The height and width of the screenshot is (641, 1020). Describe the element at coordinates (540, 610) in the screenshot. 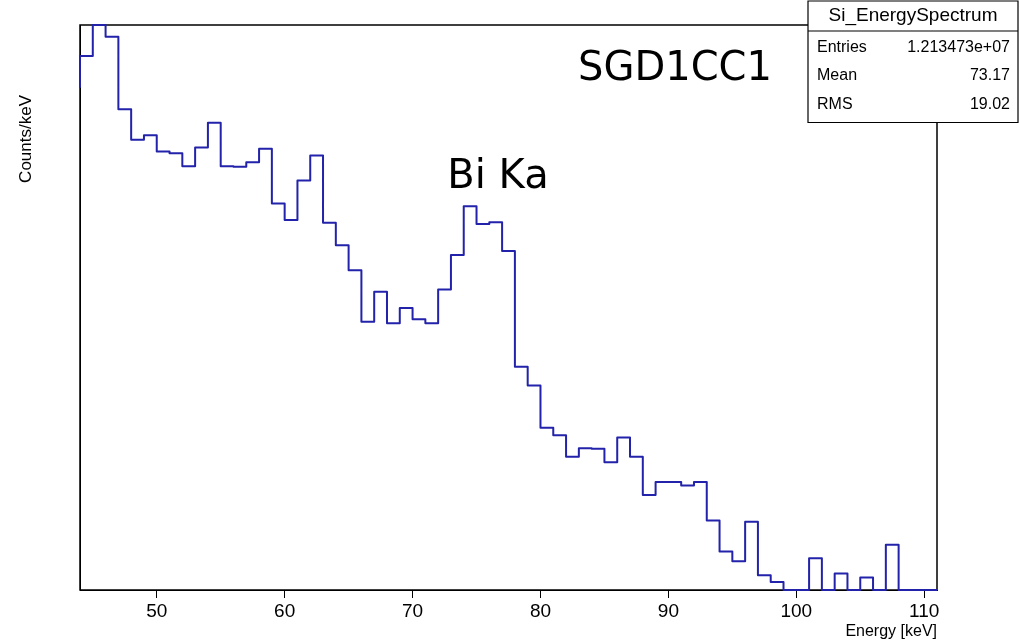

I see `x-tick-label: 80` at that location.